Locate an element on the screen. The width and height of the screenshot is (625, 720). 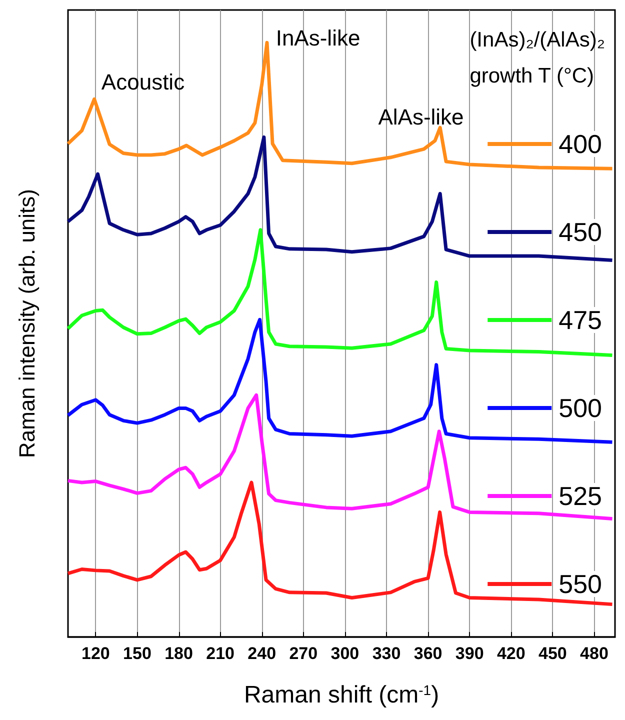
annotation: Acoustic is located at coordinates (143, 82).